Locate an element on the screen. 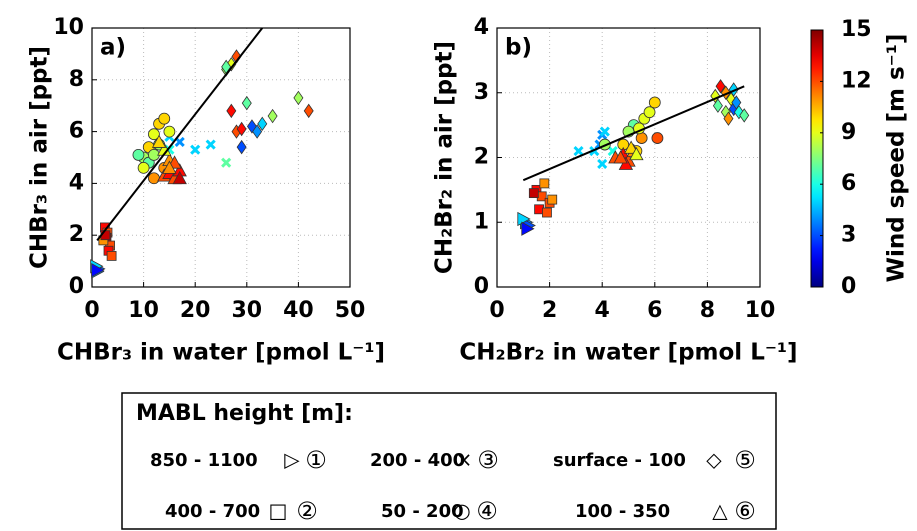  y-tick-label: 1 is located at coordinates (481, 221).